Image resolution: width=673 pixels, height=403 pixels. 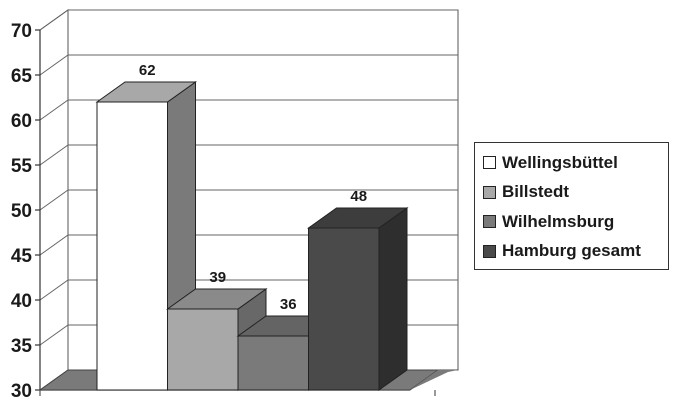 What do you see at coordinates (21, 391) in the screenshot?
I see `y-tick-label: 30` at bounding box center [21, 391].